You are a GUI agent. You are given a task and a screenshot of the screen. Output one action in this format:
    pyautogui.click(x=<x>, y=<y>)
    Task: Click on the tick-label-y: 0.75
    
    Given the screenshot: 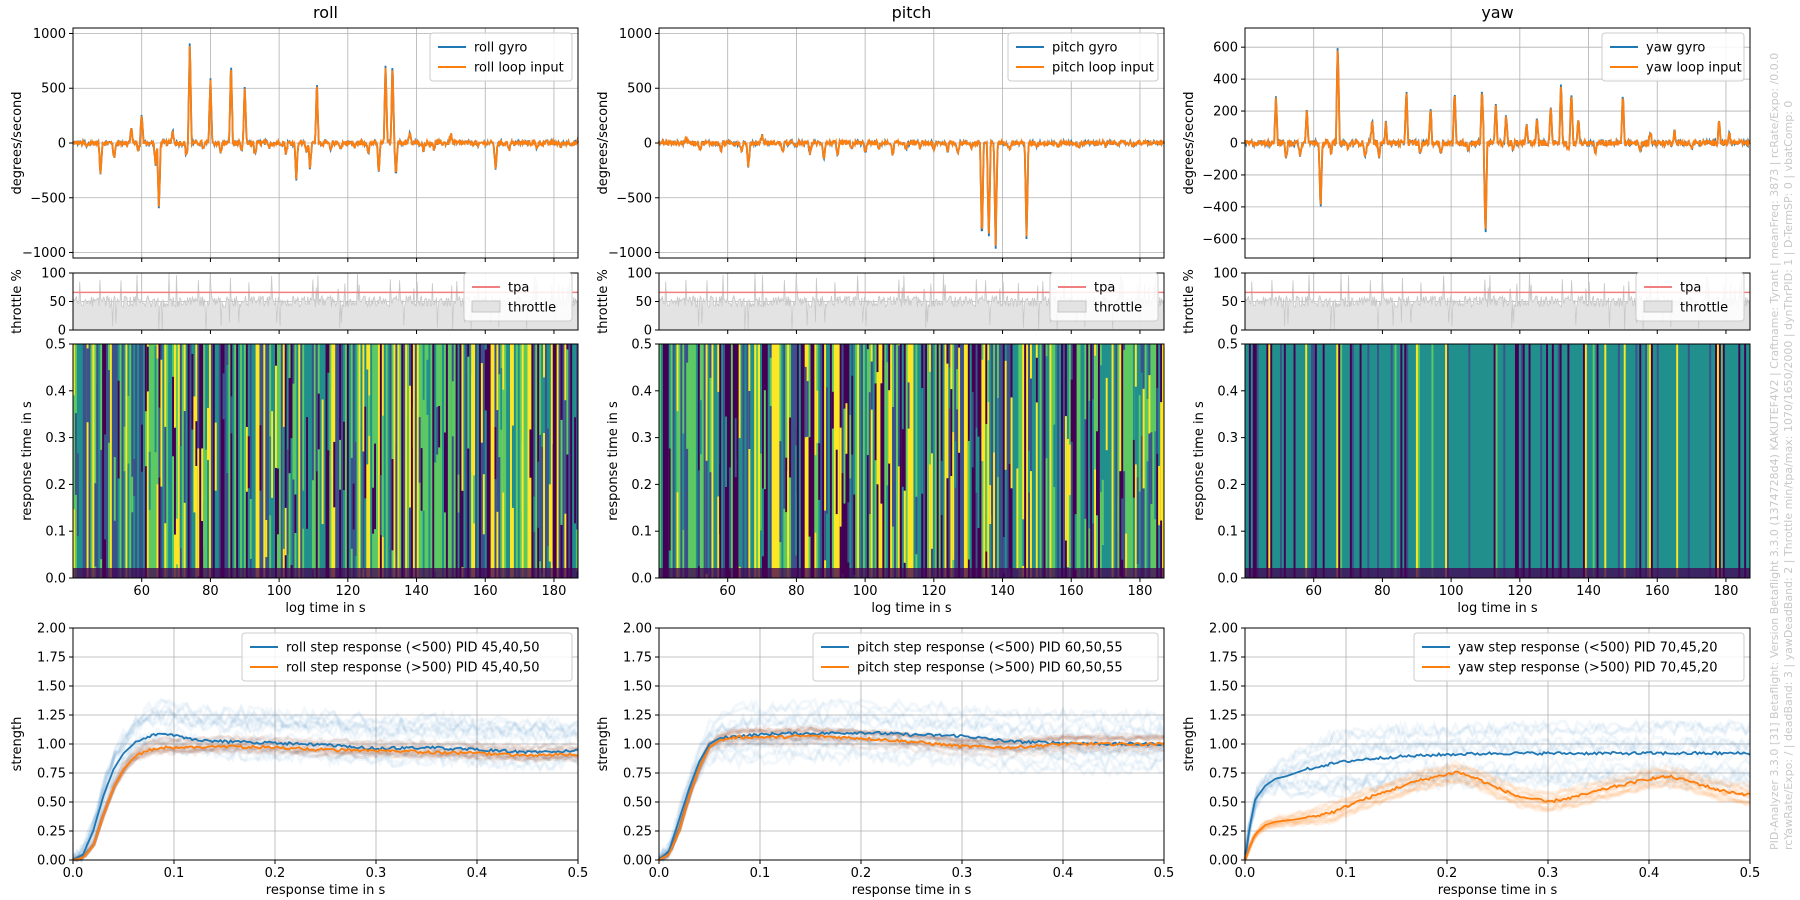 What is the action you would take?
    pyautogui.click(x=1223, y=774)
    